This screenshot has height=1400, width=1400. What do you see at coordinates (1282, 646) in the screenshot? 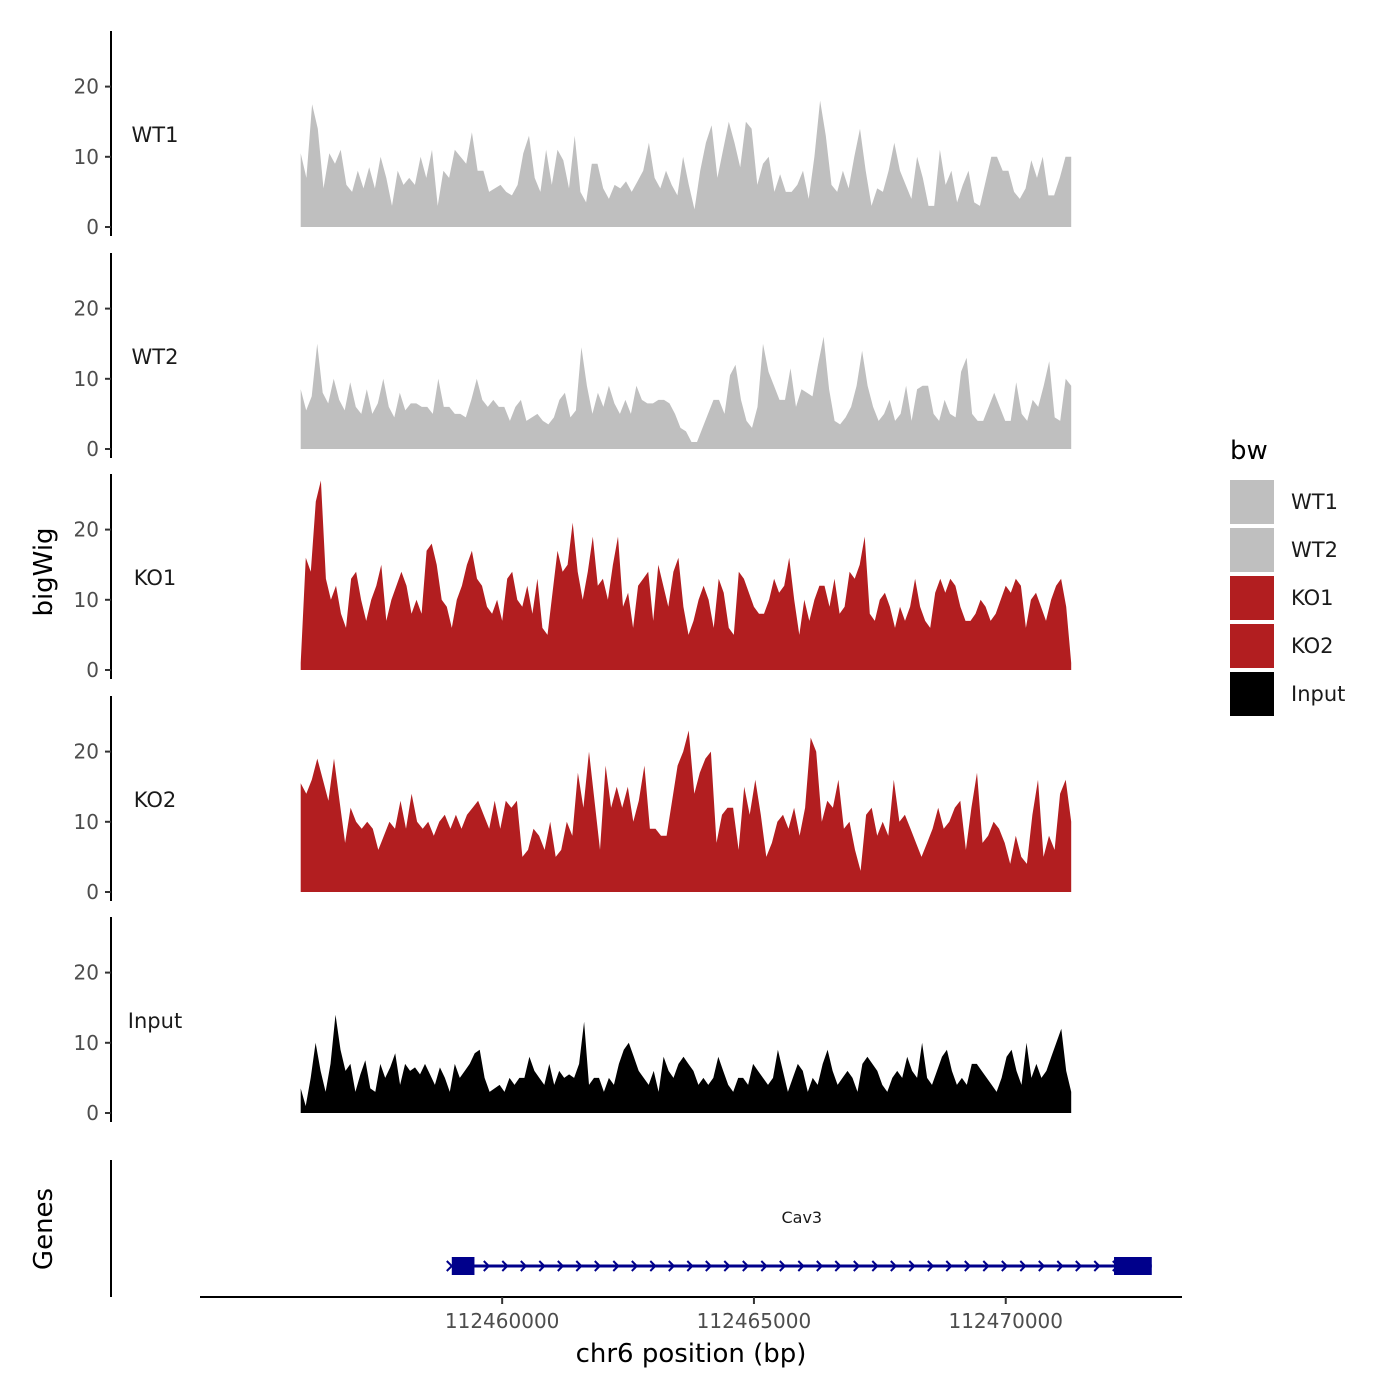
I see `legend-entry-ko2: KO2` at bounding box center [1282, 646].